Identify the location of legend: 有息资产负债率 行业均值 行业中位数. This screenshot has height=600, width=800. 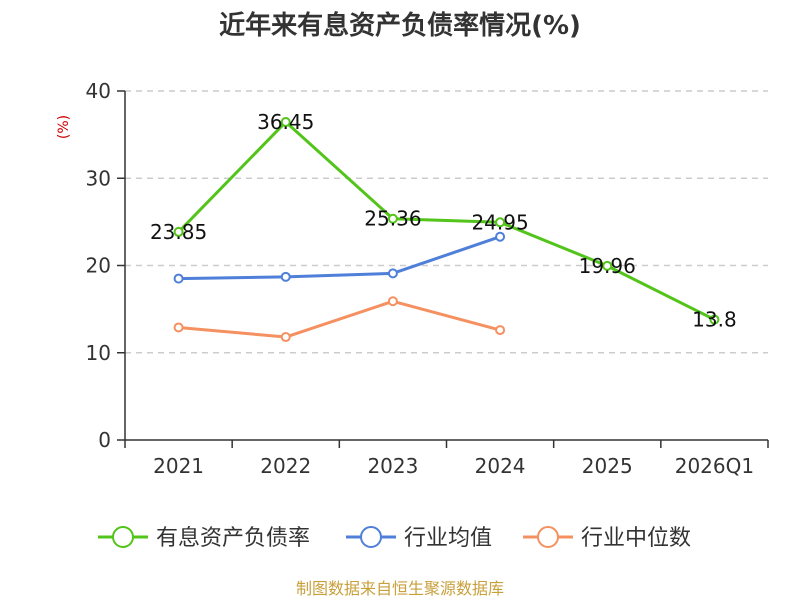
(394, 538).